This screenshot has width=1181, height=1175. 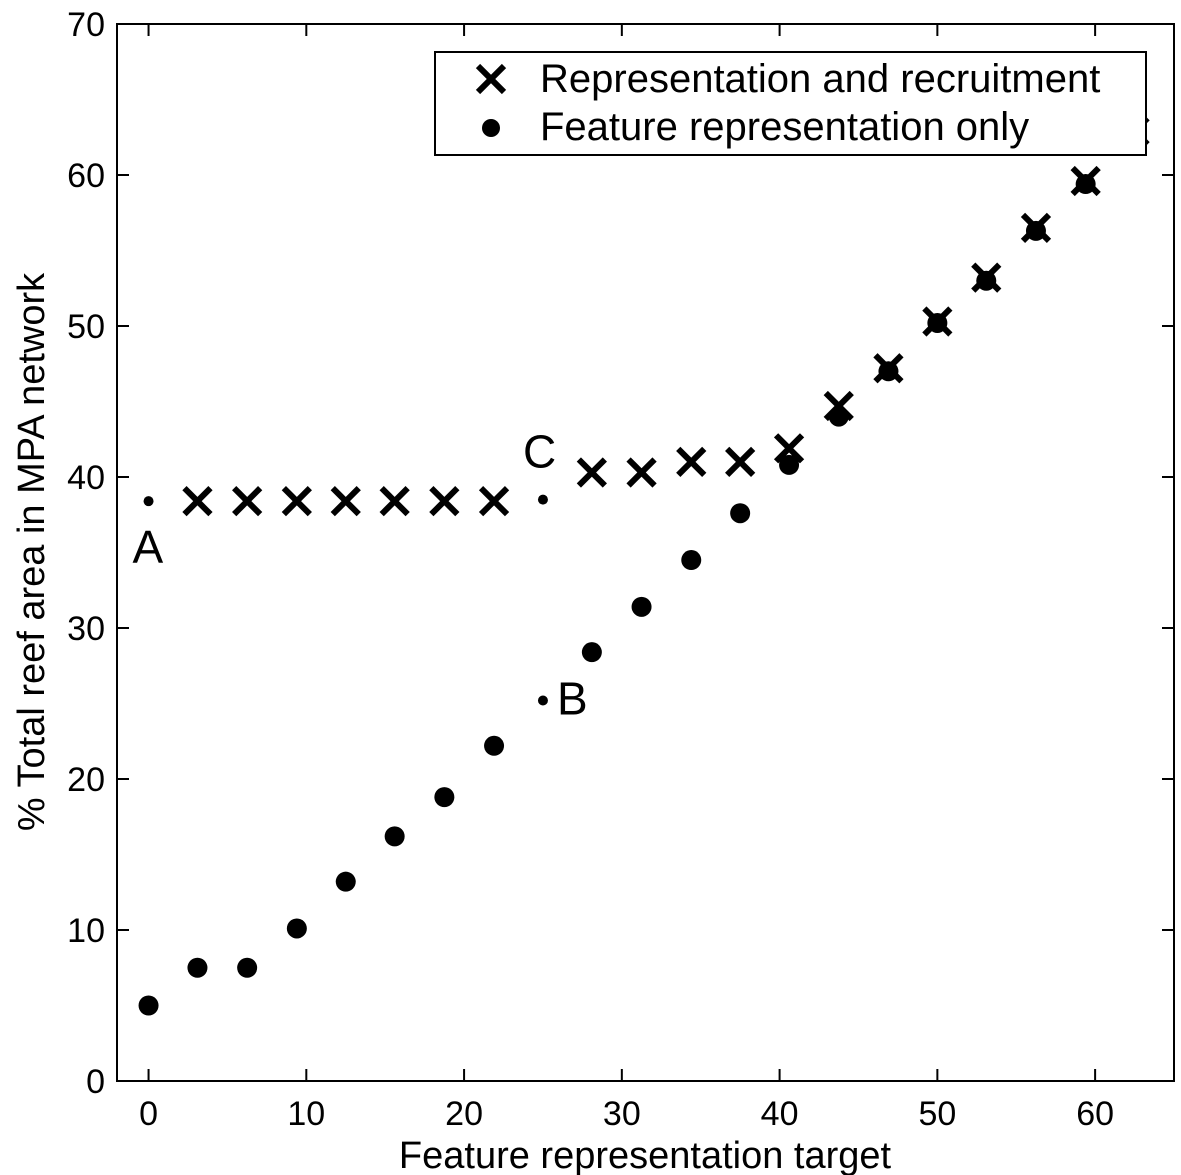 What do you see at coordinates (86, 629) in the screenshot?
I see `y-tick-label: 30` at bounding box center [86, 629].